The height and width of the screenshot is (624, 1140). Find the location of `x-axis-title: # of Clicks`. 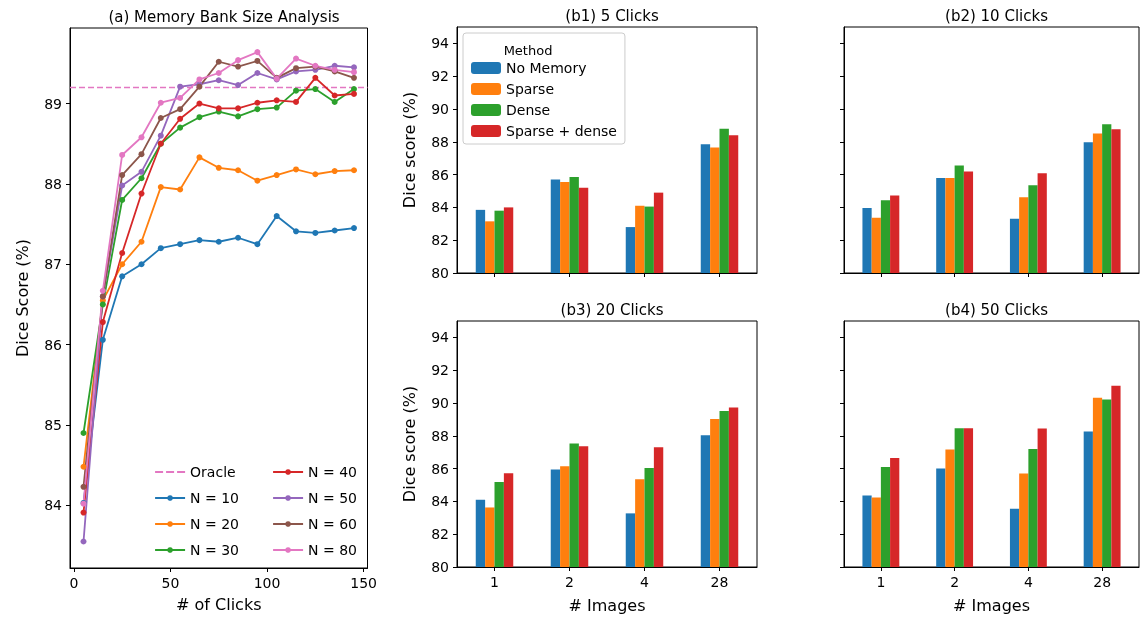

x-axis-title: # of Clicks is located at coordinates (219, 604).